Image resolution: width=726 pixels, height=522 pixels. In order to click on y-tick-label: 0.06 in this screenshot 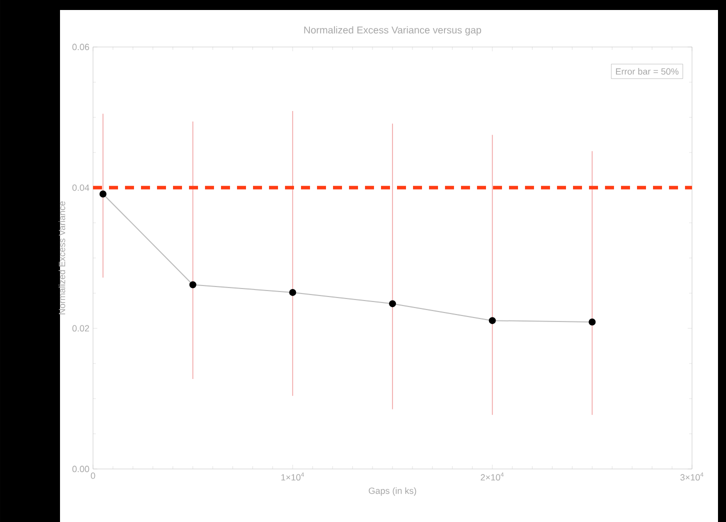, I will do `click(81, 47)`.